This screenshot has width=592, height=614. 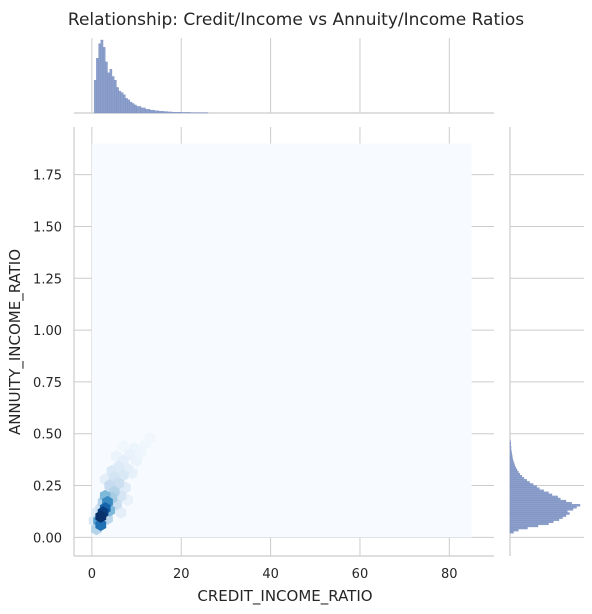 I want to click on x-tick-label: 20, so click(x=181, y=574).